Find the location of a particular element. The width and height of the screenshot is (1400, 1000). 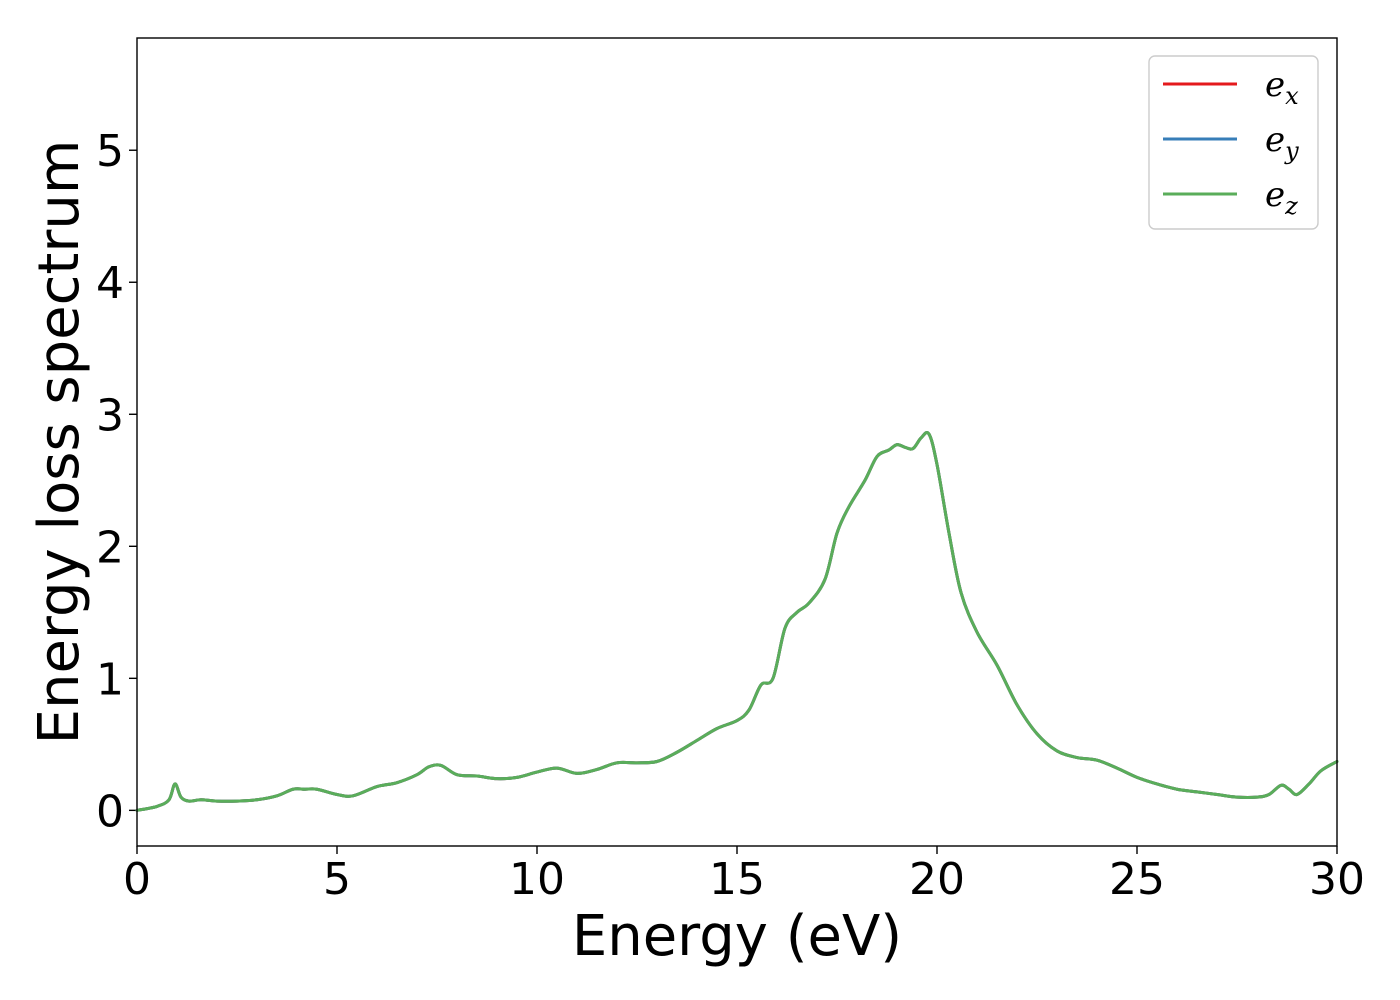

legend-frame is located at coordinates (1233, 142).